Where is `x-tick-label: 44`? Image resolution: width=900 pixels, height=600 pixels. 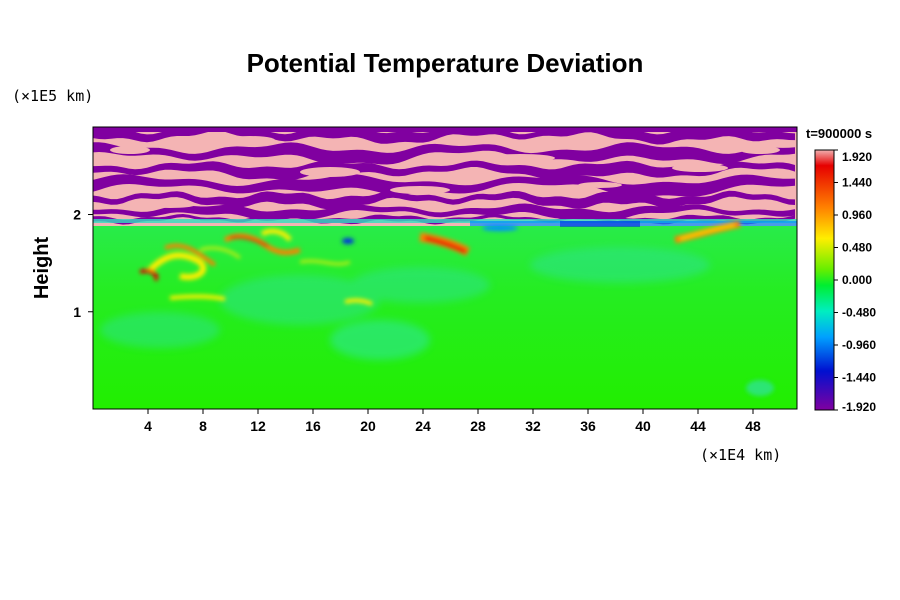
x-tick-label: 44 is located at coordinates (698, 426).